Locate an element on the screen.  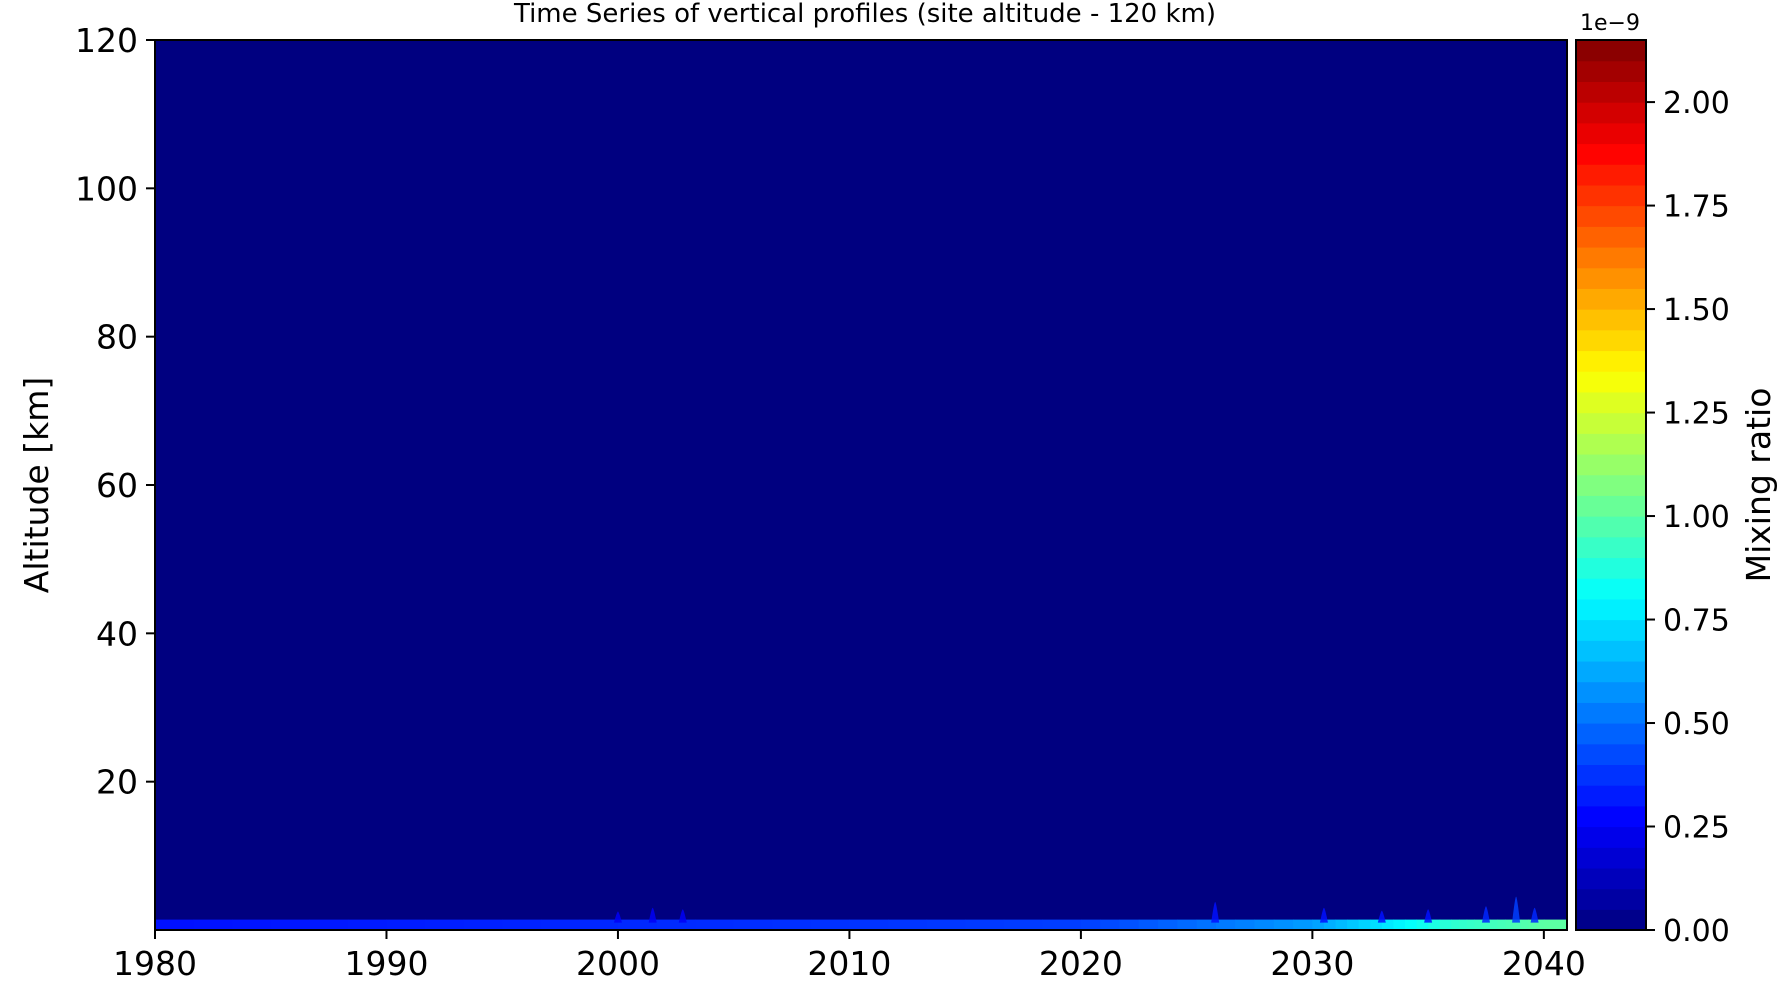
colorbar-label: Mixing ratio is located at coordinates (1758, 485).